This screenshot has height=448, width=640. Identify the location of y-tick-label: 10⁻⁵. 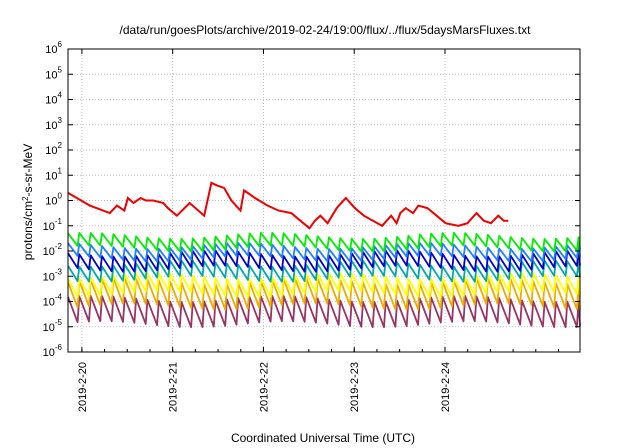
(53, 326).